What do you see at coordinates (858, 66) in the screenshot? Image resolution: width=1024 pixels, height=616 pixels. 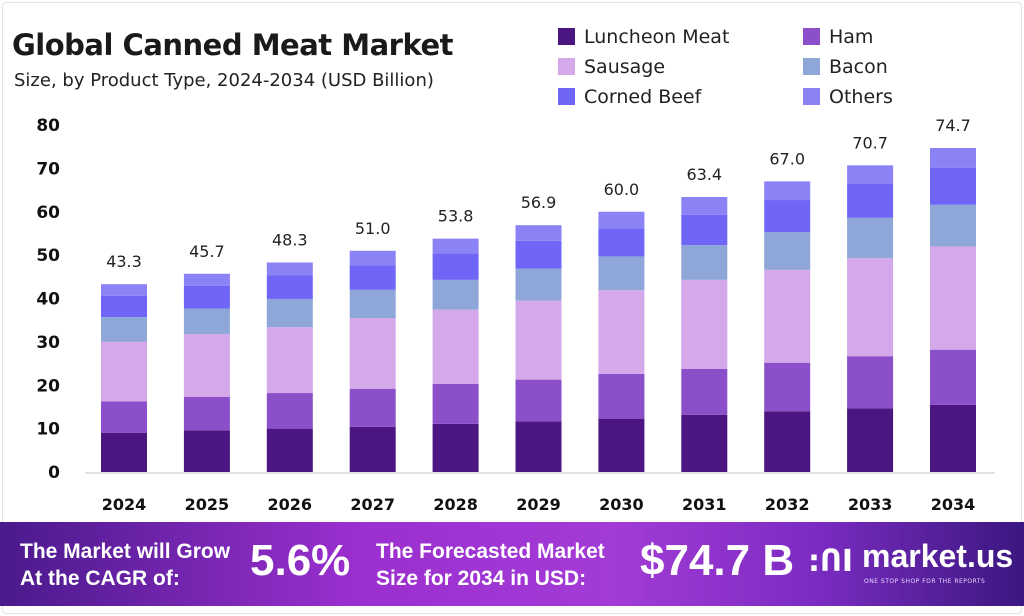 I see `legend-label: Bacon` at bounding box center [858, 66].